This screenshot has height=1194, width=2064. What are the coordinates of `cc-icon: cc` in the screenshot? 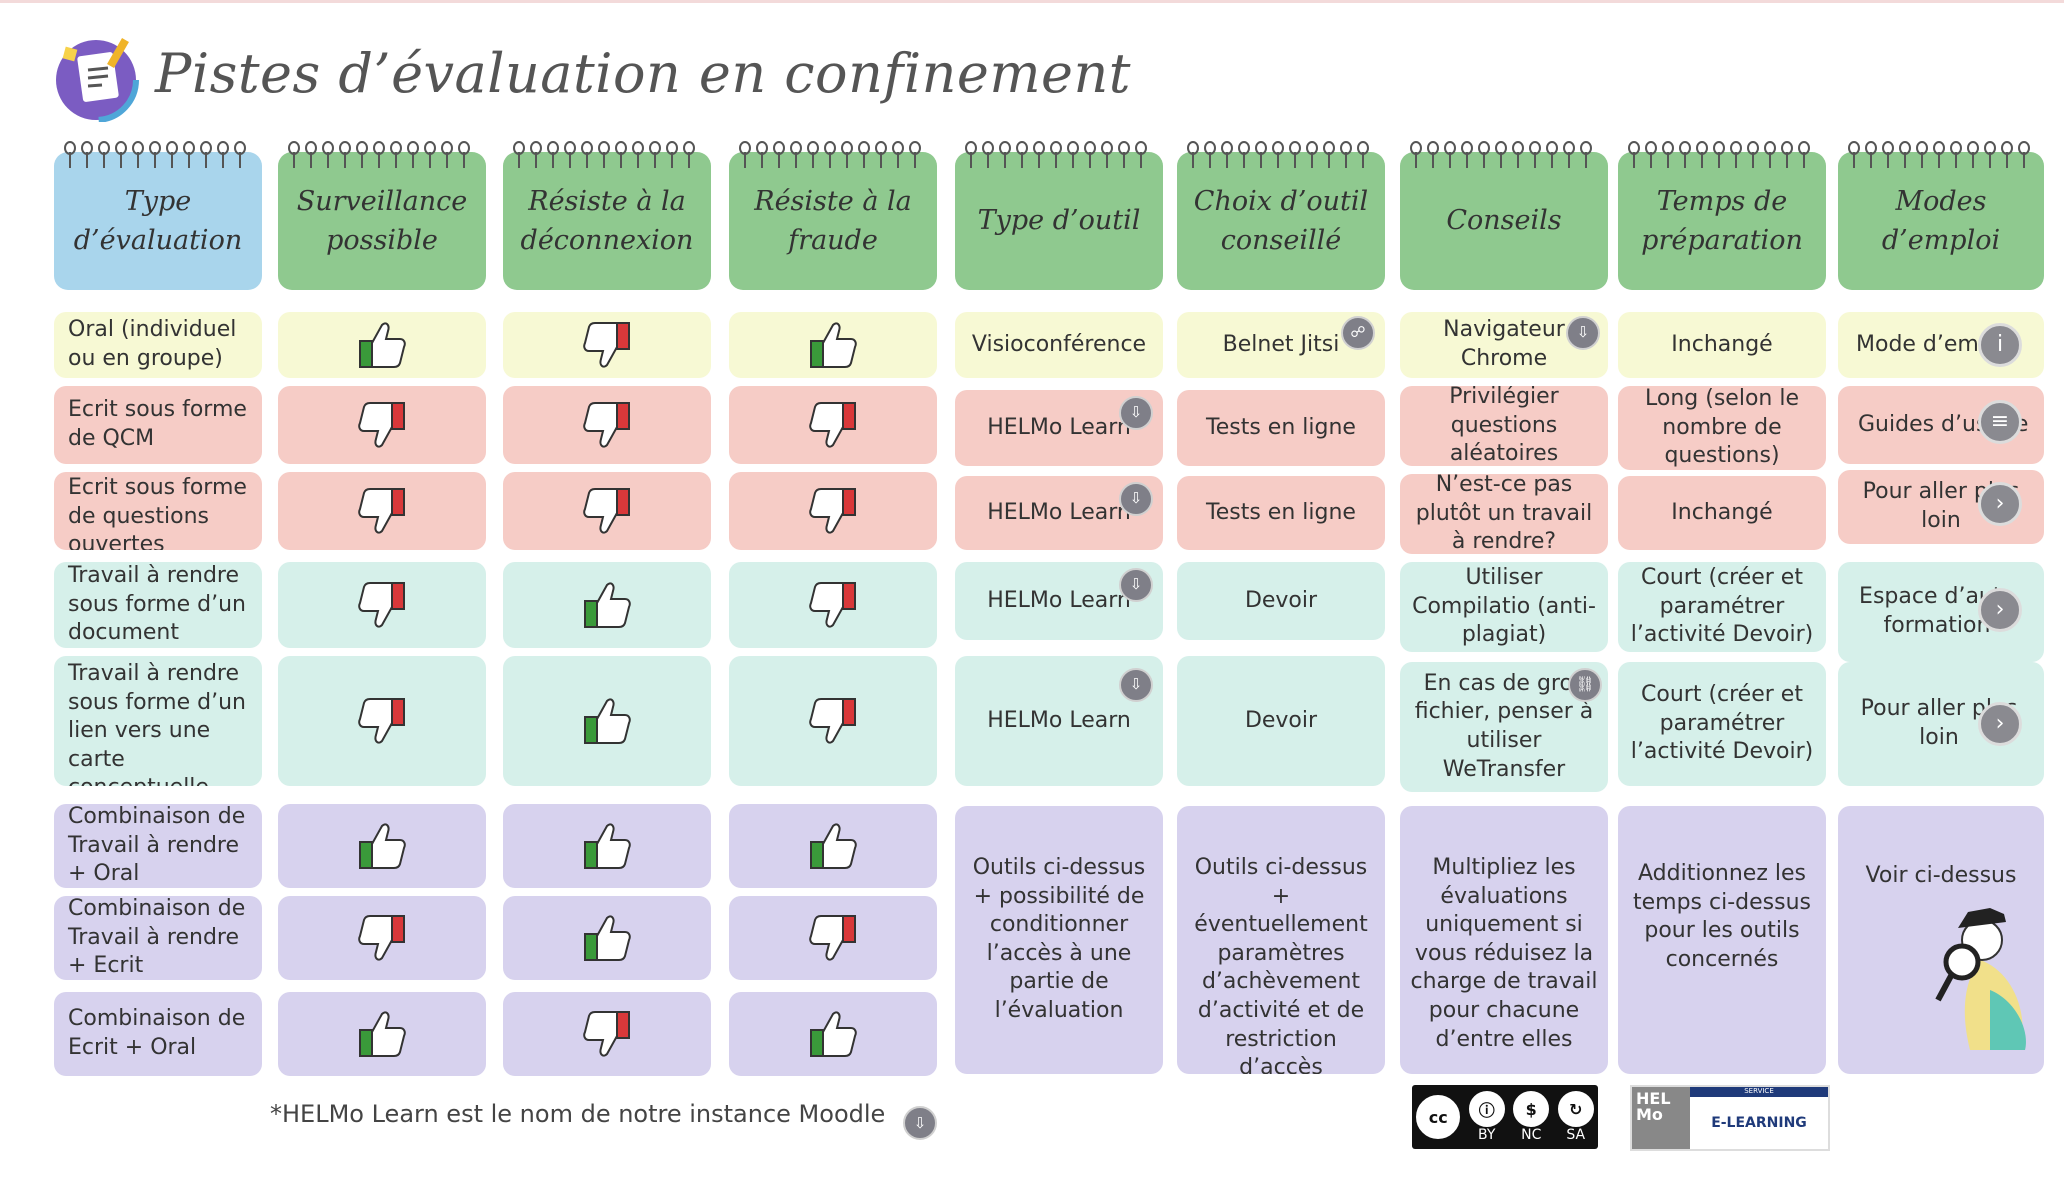 It's located at (1438, 1117).